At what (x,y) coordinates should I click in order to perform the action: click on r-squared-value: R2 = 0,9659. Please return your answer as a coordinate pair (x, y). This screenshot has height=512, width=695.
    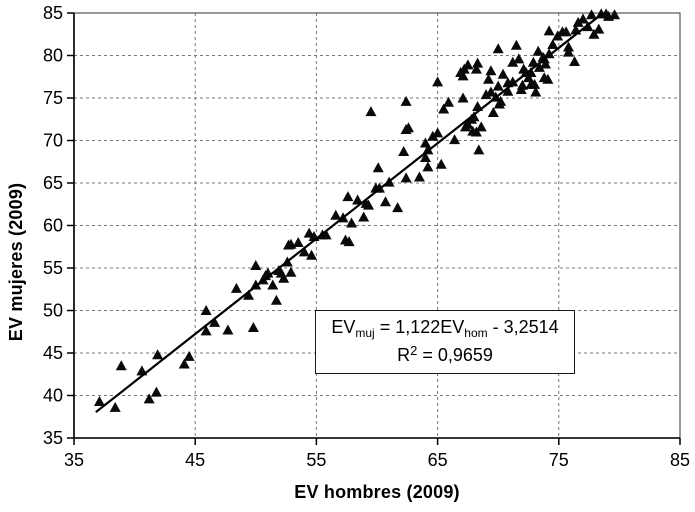
    Looking at the image, I should click on (445, 356).